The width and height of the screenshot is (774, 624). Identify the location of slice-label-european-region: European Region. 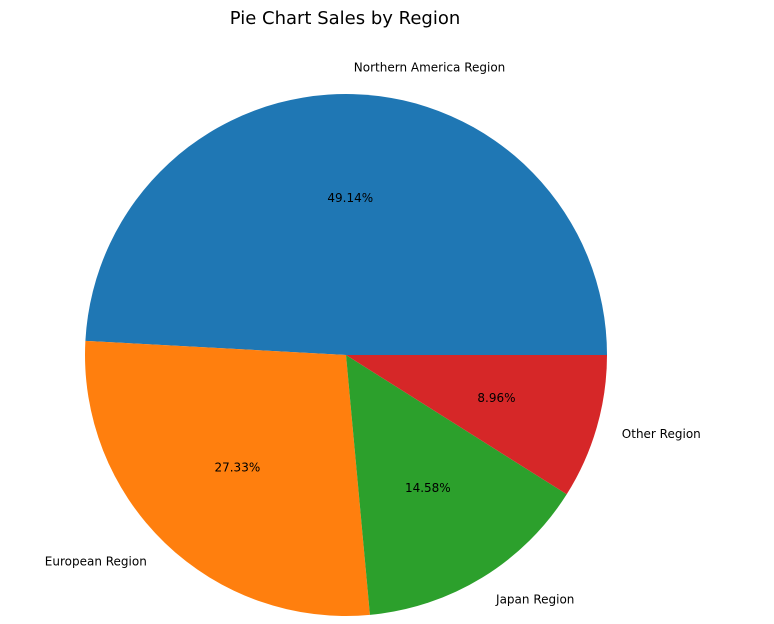
(96, 561).